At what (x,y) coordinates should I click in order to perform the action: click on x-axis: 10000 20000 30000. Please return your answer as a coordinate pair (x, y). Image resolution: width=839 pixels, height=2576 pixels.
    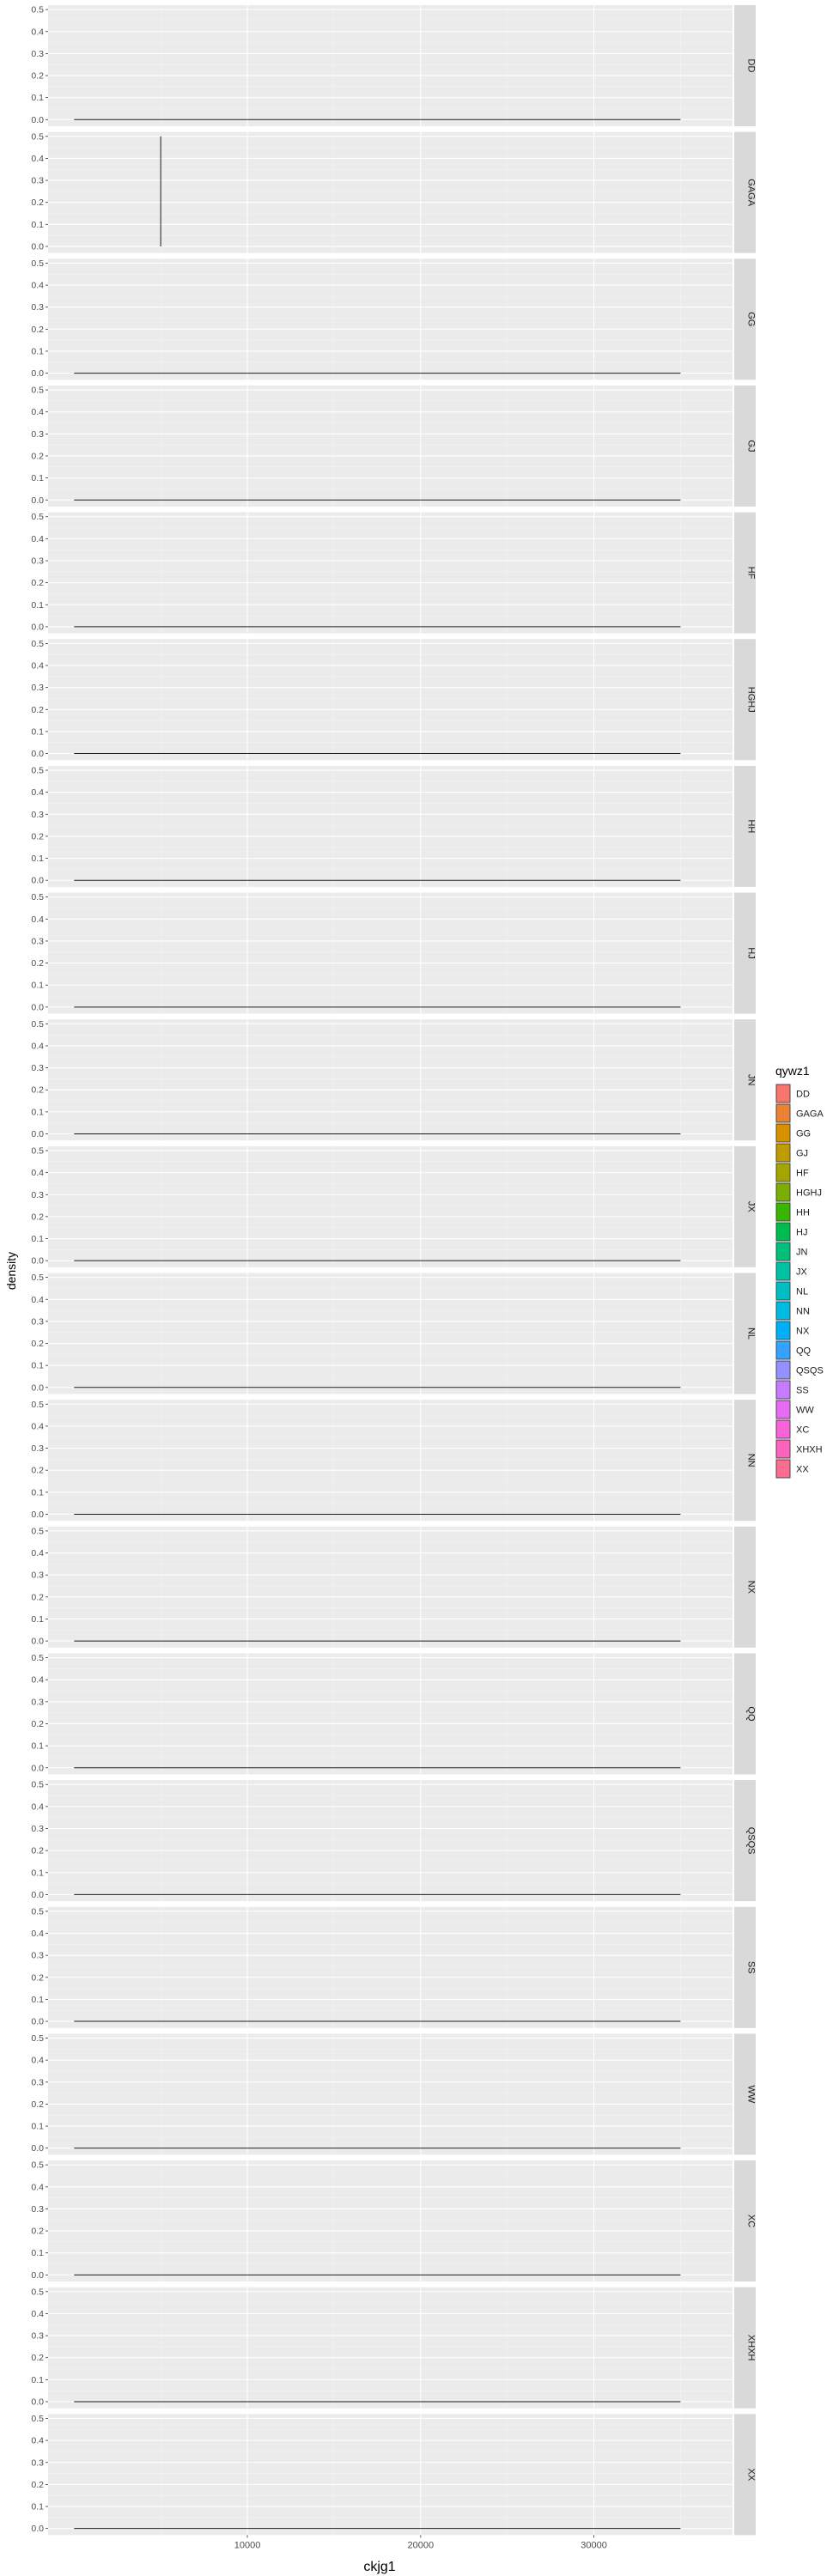
    Looking at the image, I should click on (421, 2543).